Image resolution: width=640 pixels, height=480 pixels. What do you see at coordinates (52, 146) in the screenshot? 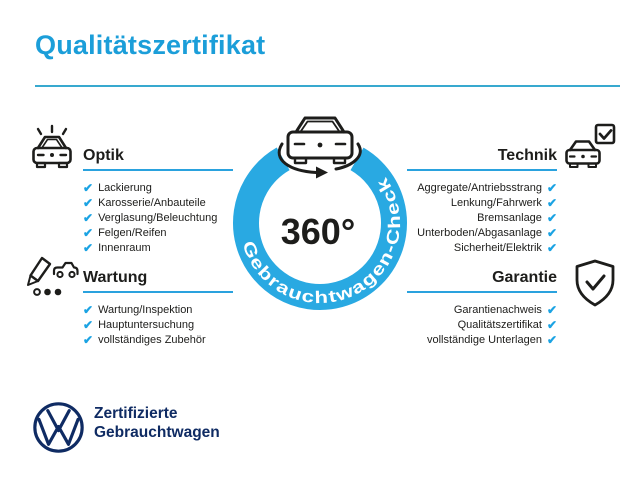
I see `shine-car-icon` at bounding box center [52, 146].